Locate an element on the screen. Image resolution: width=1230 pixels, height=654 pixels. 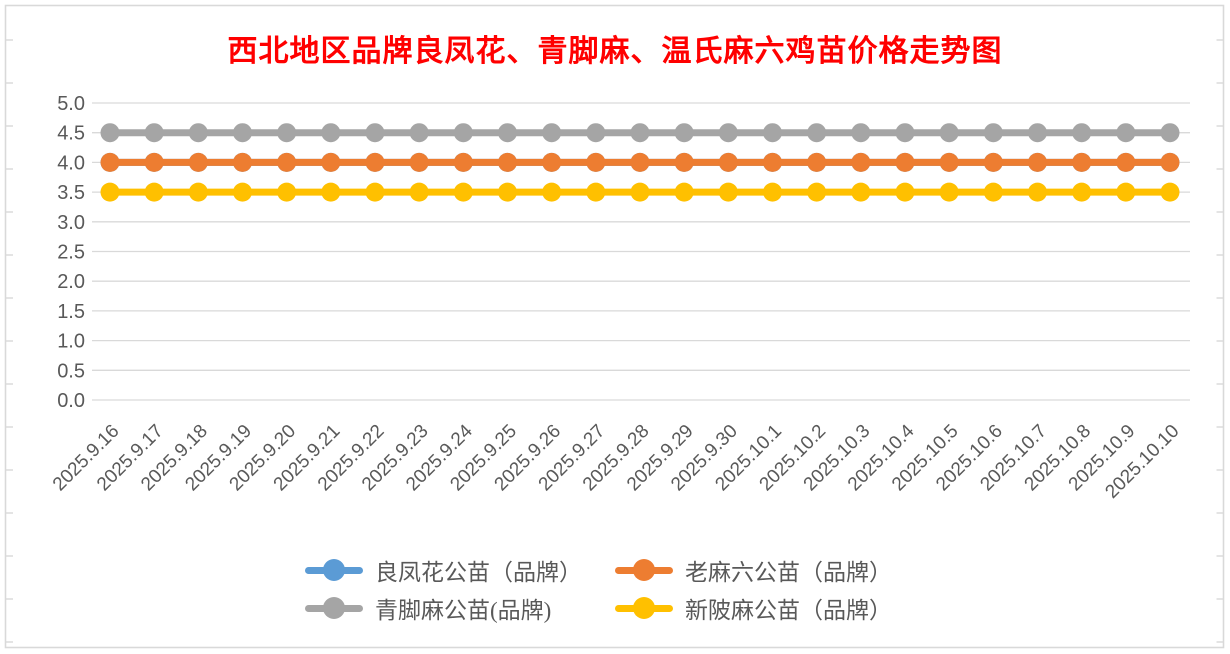
y-axis-label: 0.5 is located at coordinates (71, 371).